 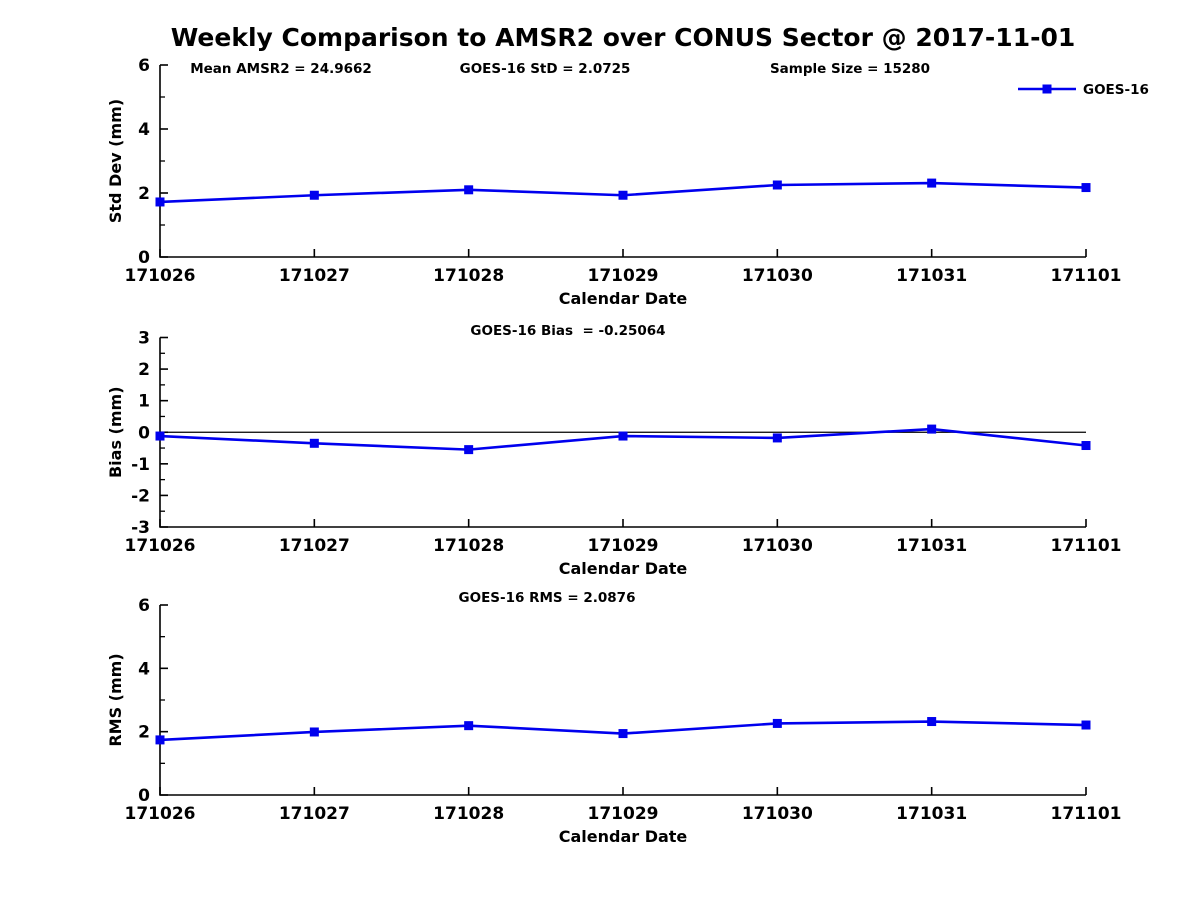 What do you see at coordinates (140, 465) in the screenshot?
I see `y-tick-label: -1` at bounding box center [140, 465].